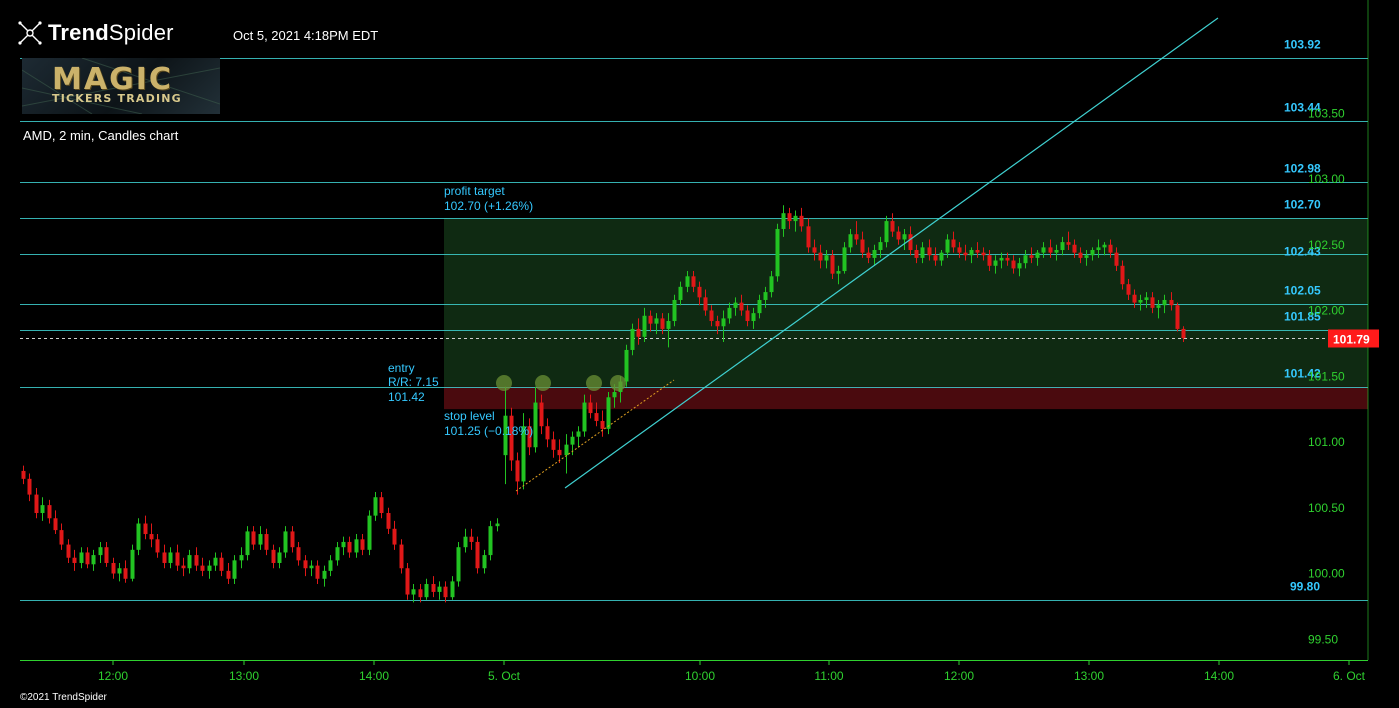 Image resolution: width=1399 pixels, height=708 pixels. I want to click on price-tick-label: 102.00, so click(1326, 311).